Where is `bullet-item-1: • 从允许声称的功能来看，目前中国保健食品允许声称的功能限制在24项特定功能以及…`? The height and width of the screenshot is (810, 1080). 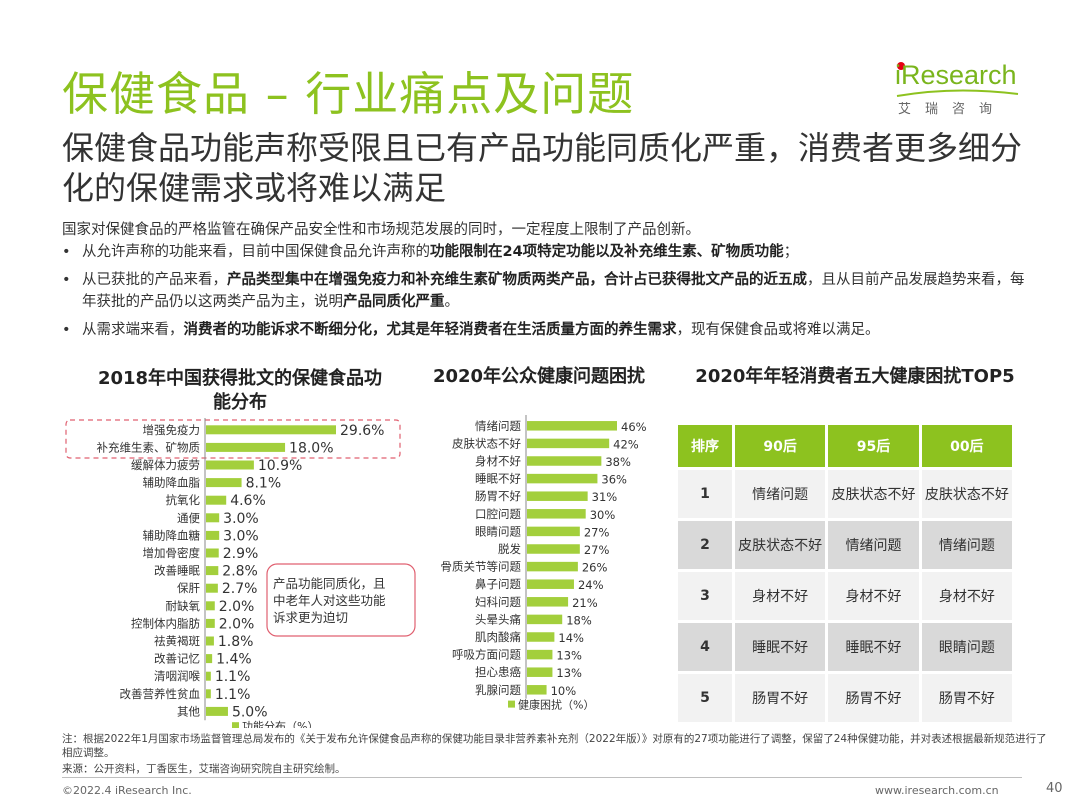
bullet-item-1: • 从允许声称的功能来看，目前中国保健食品允许声称的功能限制在24项特定功能以及… is located at coordinates (430, 252).